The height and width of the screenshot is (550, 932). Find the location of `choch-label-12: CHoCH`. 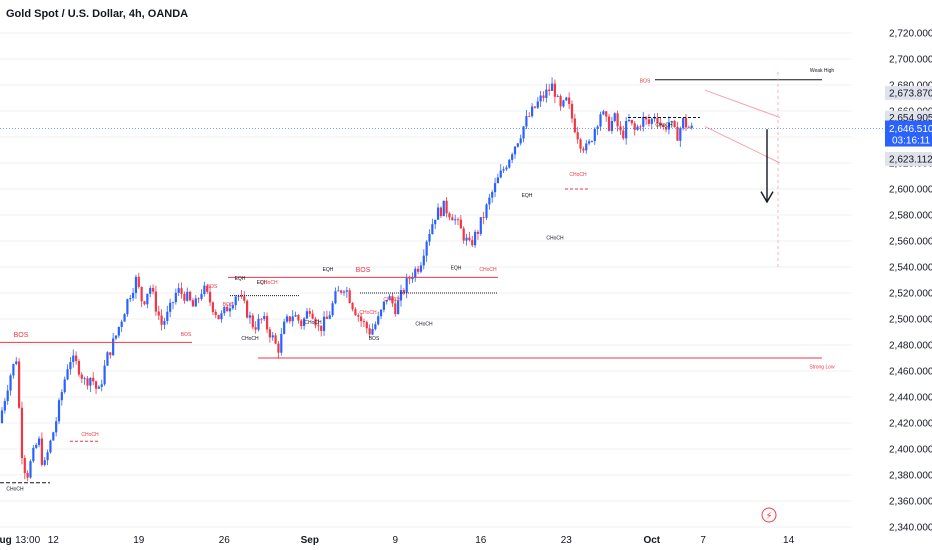

choch-label-12: CHoCH is located at coordinates (664, 126).